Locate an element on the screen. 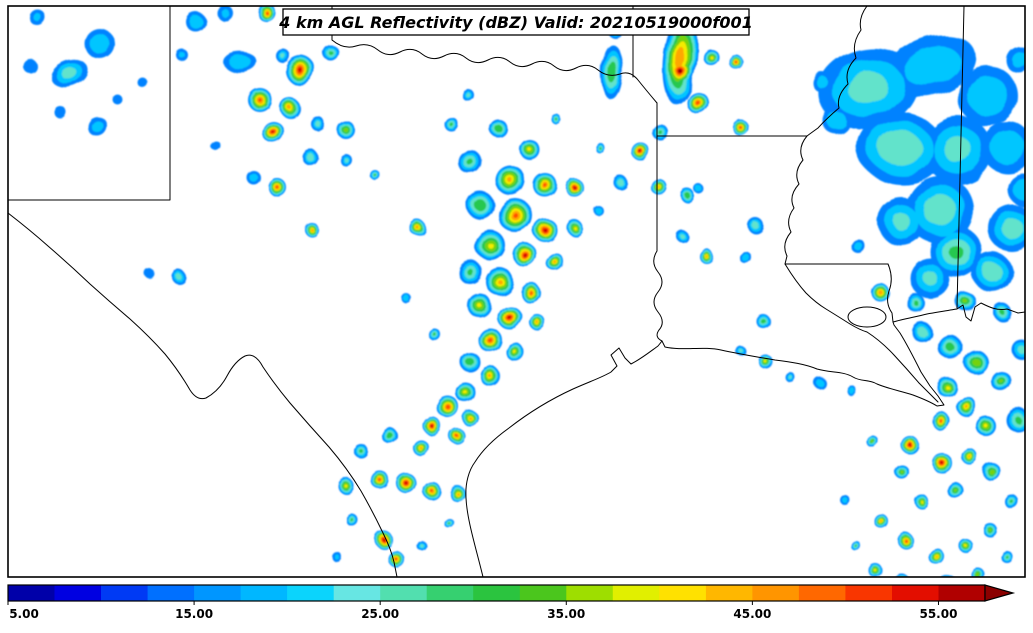 This screenshot has width=1033, height=633. title-box is located at coordinates (516, 22).